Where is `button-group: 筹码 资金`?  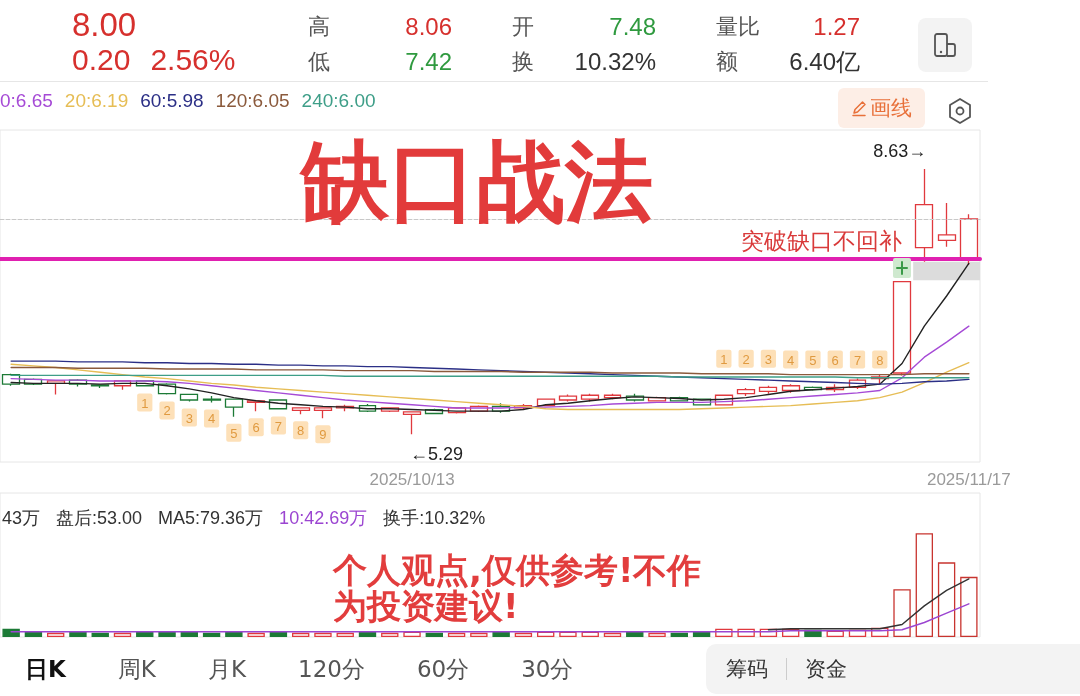
button-group: 筹码 资金 is located at coordinates (893, 669).